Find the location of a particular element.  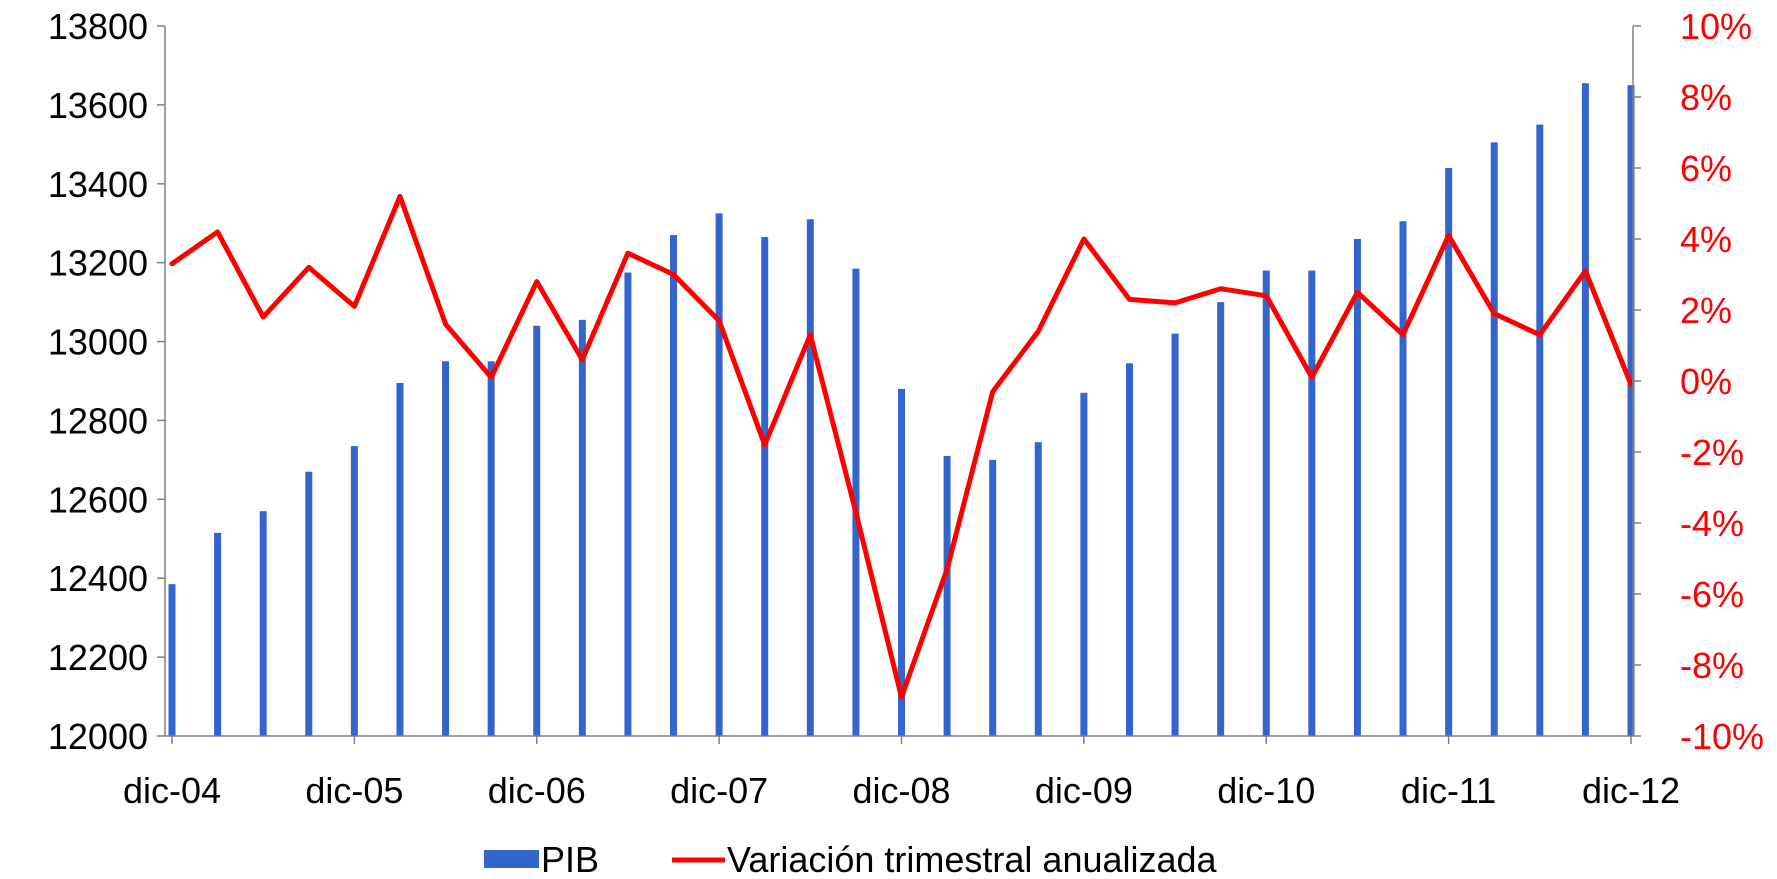

legend-label-variacion: Variación trimestral anualizada is located at coordinates (972, 859).